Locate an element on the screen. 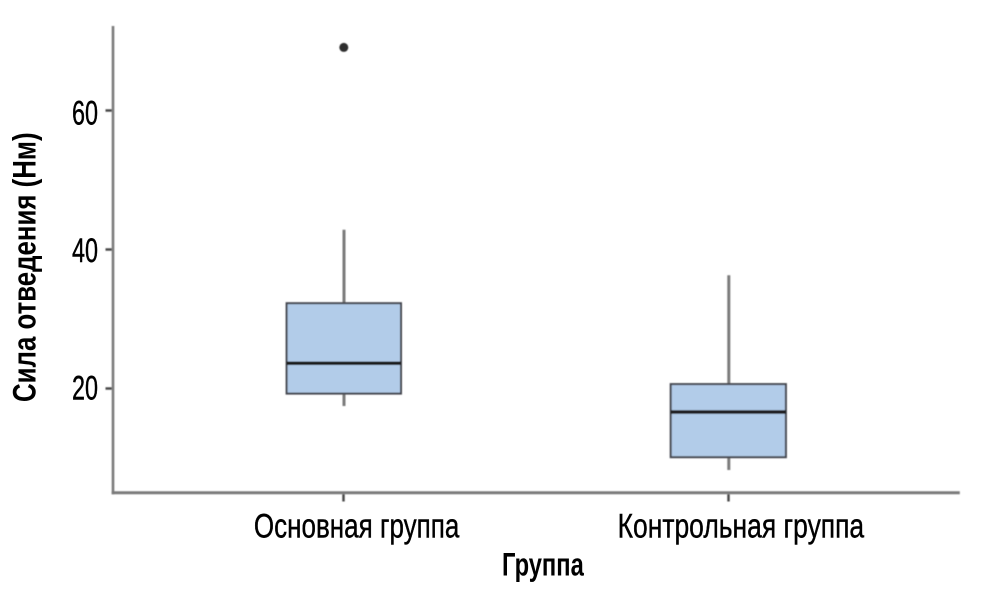 Image resolution: width=986 pixels, height=592 pixels. svg-text: 40 is located at coordinates (85, 251).